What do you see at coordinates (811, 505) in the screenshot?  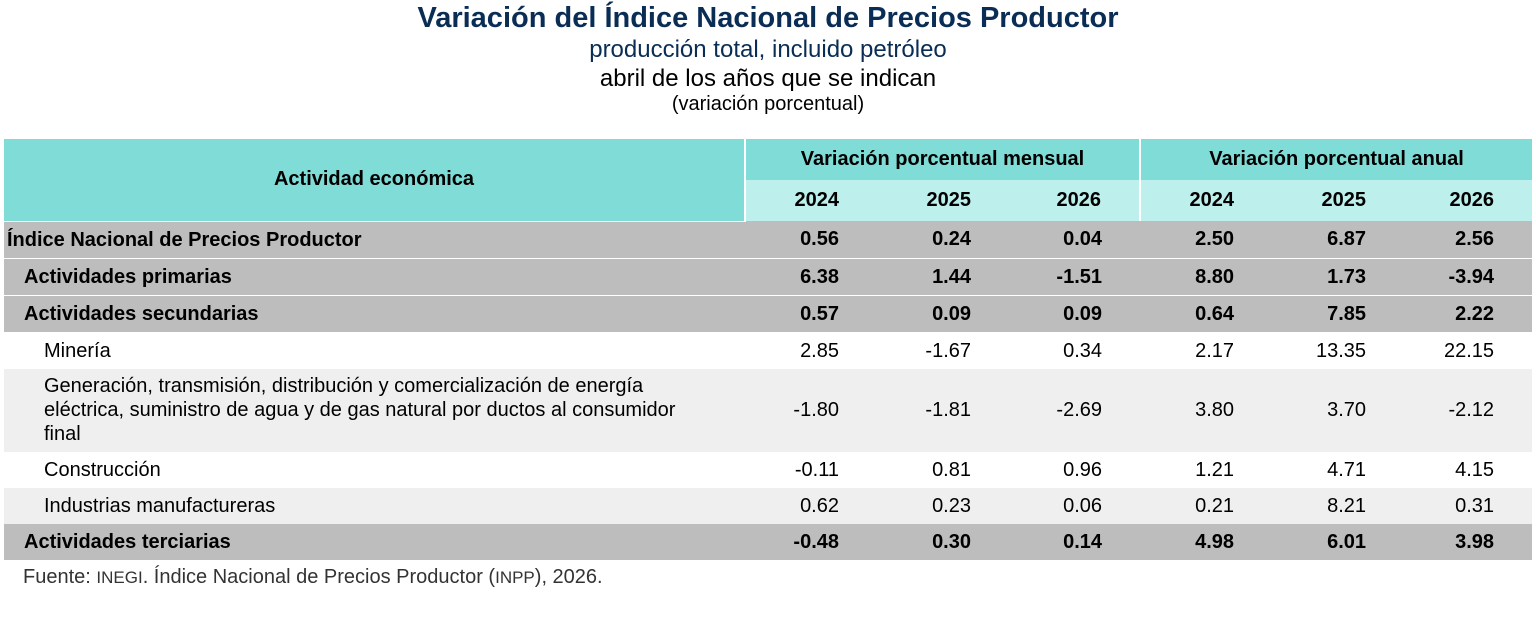 I see `cell-value: 0.62` at bounding box center [811, 505].